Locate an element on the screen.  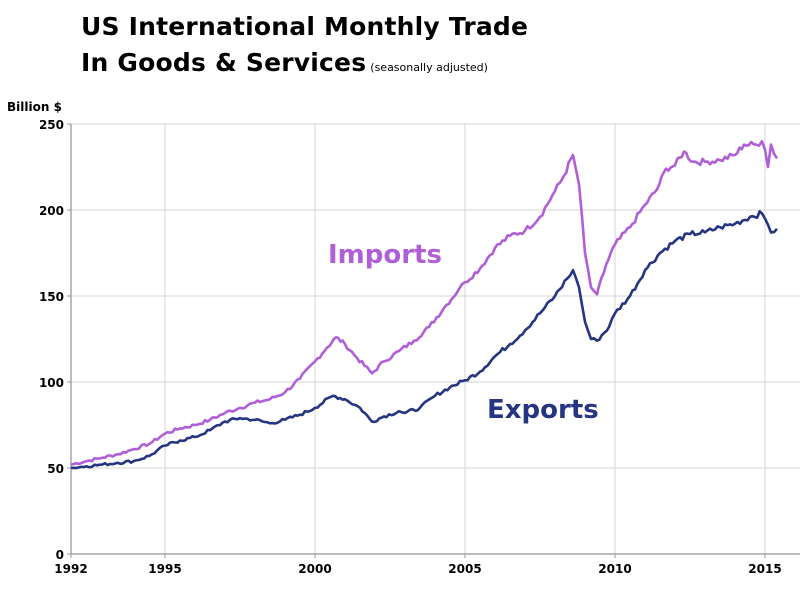
x-tick-label: 2005 is located at coordinates (464, 569).